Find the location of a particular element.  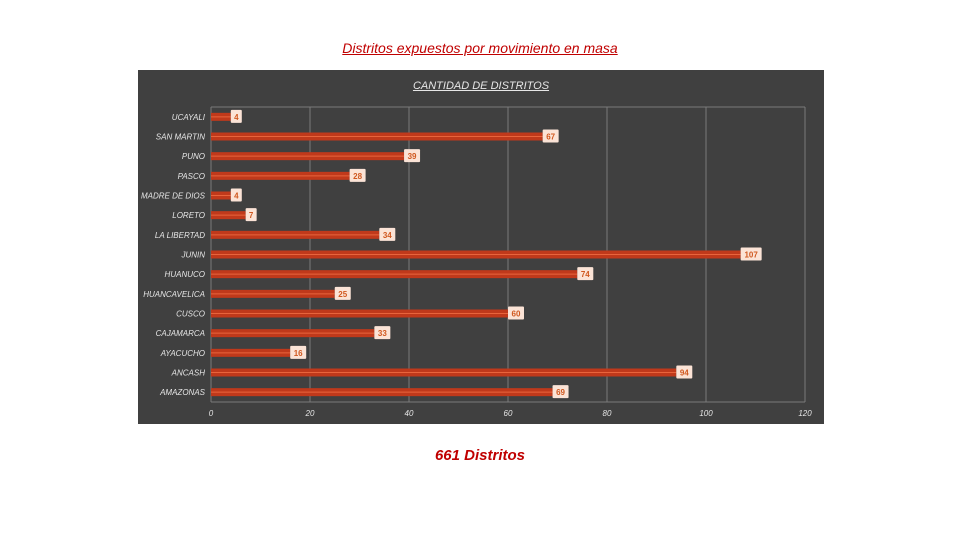

chart-title: CANTIDAD DE DISTRITOS is located at coordinates (481, 86).